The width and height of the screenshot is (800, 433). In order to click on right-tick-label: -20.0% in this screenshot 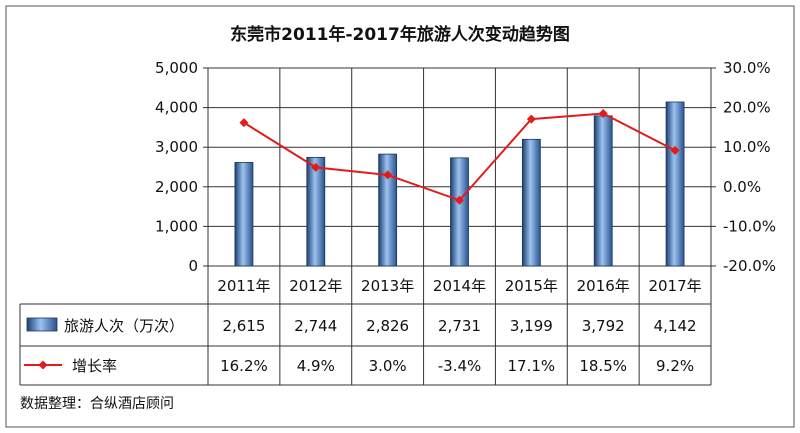, I will do `click(749, 266)`.